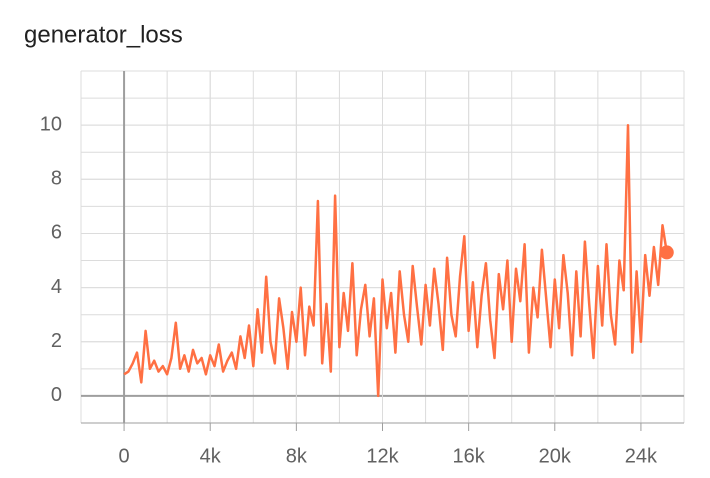  What do you see at coordinates (469, 456) in the screenshot?
I see `x-tick-label: 16k` at bounding box center [469, 456].